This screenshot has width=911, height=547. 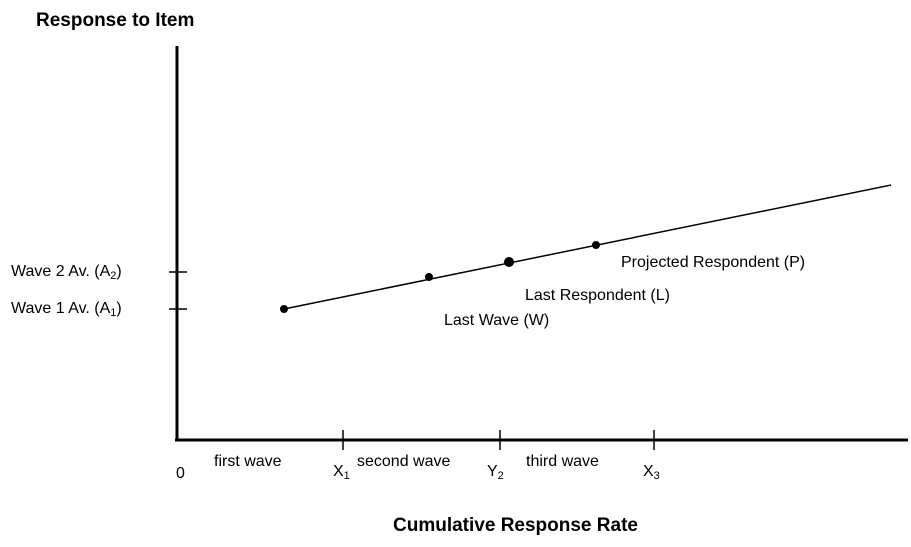 What do you see at coordinates (248, 461) in the screenshot?
I see `wave-label-first: first wave` at bounding box center [248, 461].